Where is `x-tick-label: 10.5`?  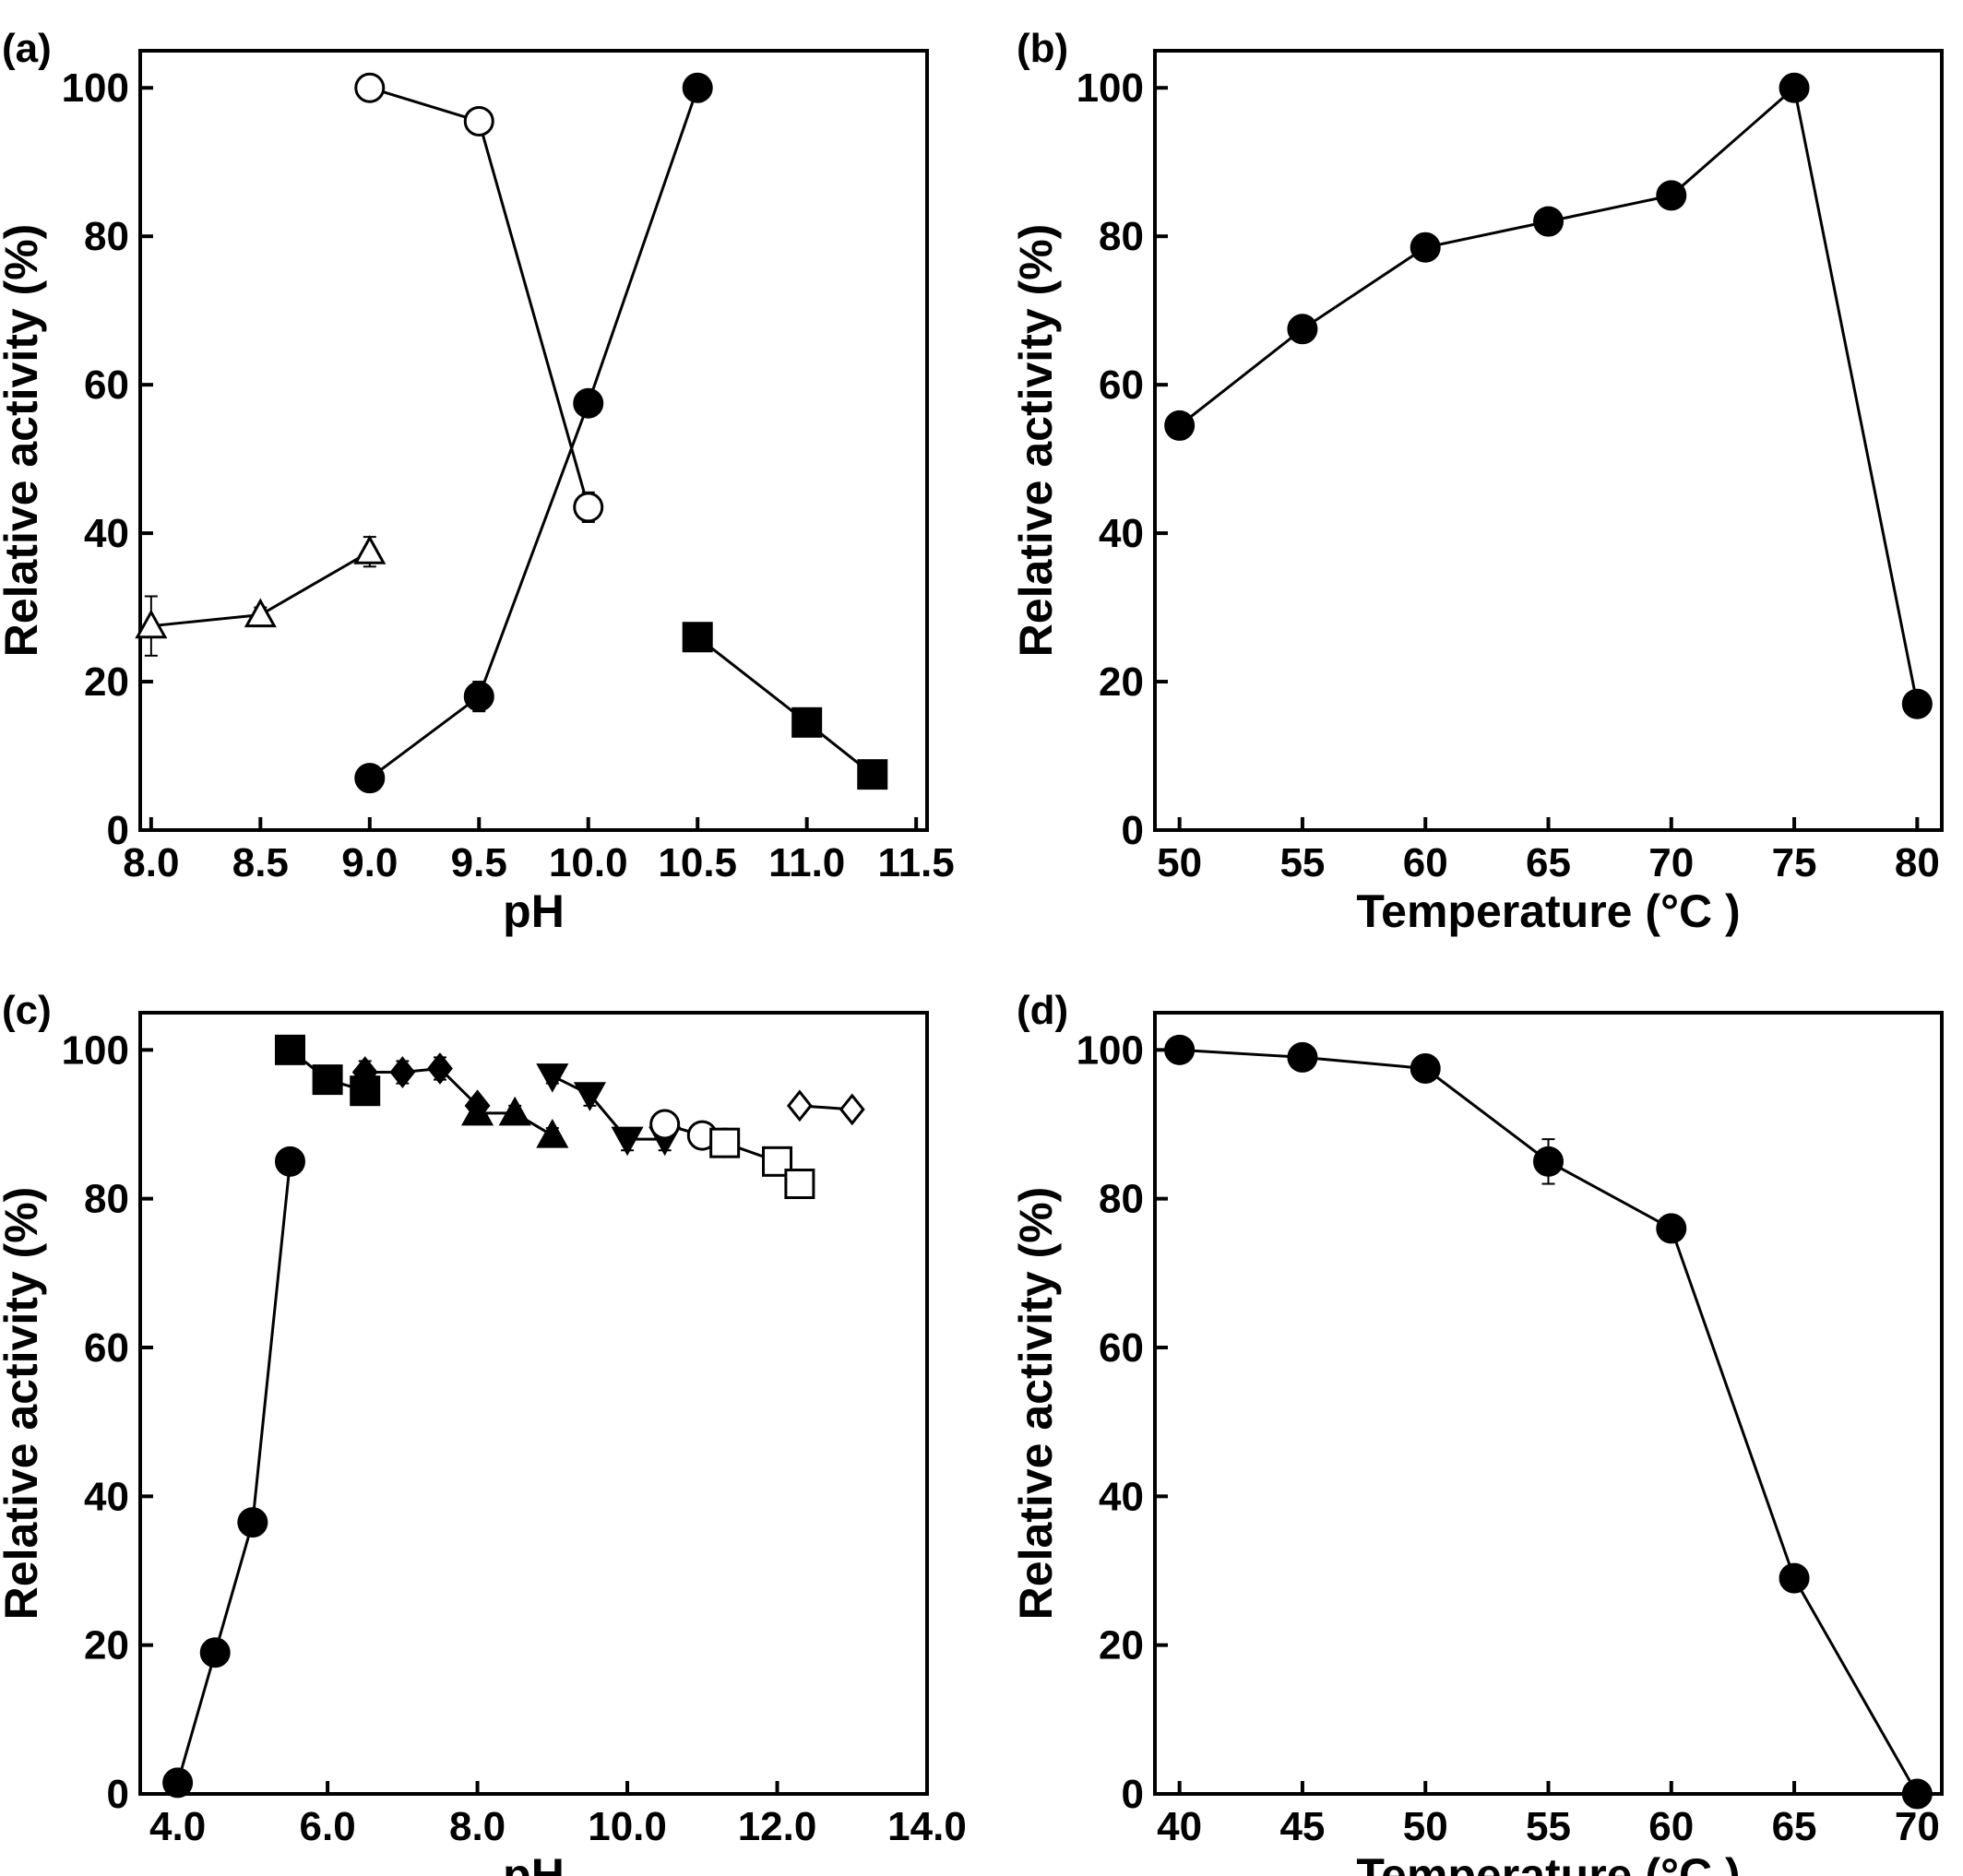
x-tick-label: 10.5 is located at coordinates (697, 863).